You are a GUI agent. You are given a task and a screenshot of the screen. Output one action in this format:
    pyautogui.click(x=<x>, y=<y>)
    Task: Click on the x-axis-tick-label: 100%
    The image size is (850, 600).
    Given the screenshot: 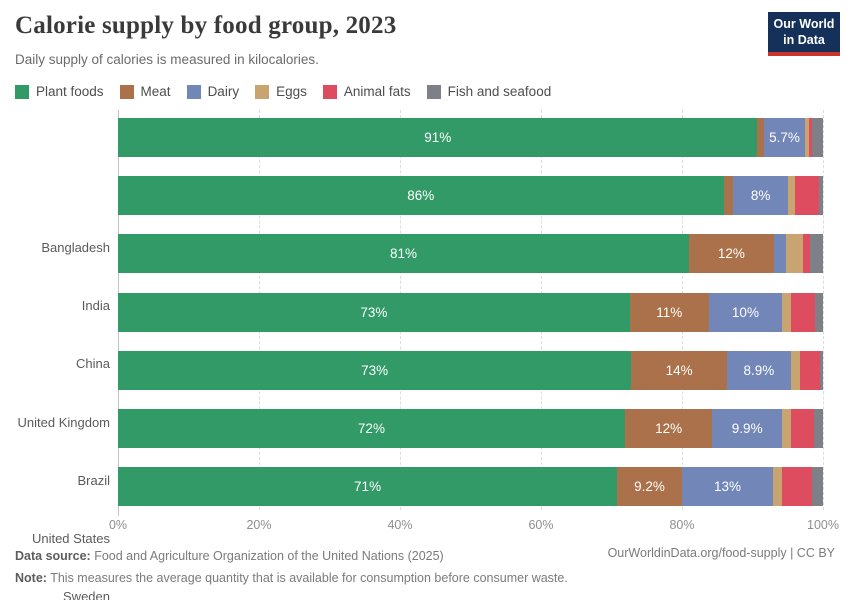 What is the action you would take?
    pyautogui.click(x=823, y=525)
    